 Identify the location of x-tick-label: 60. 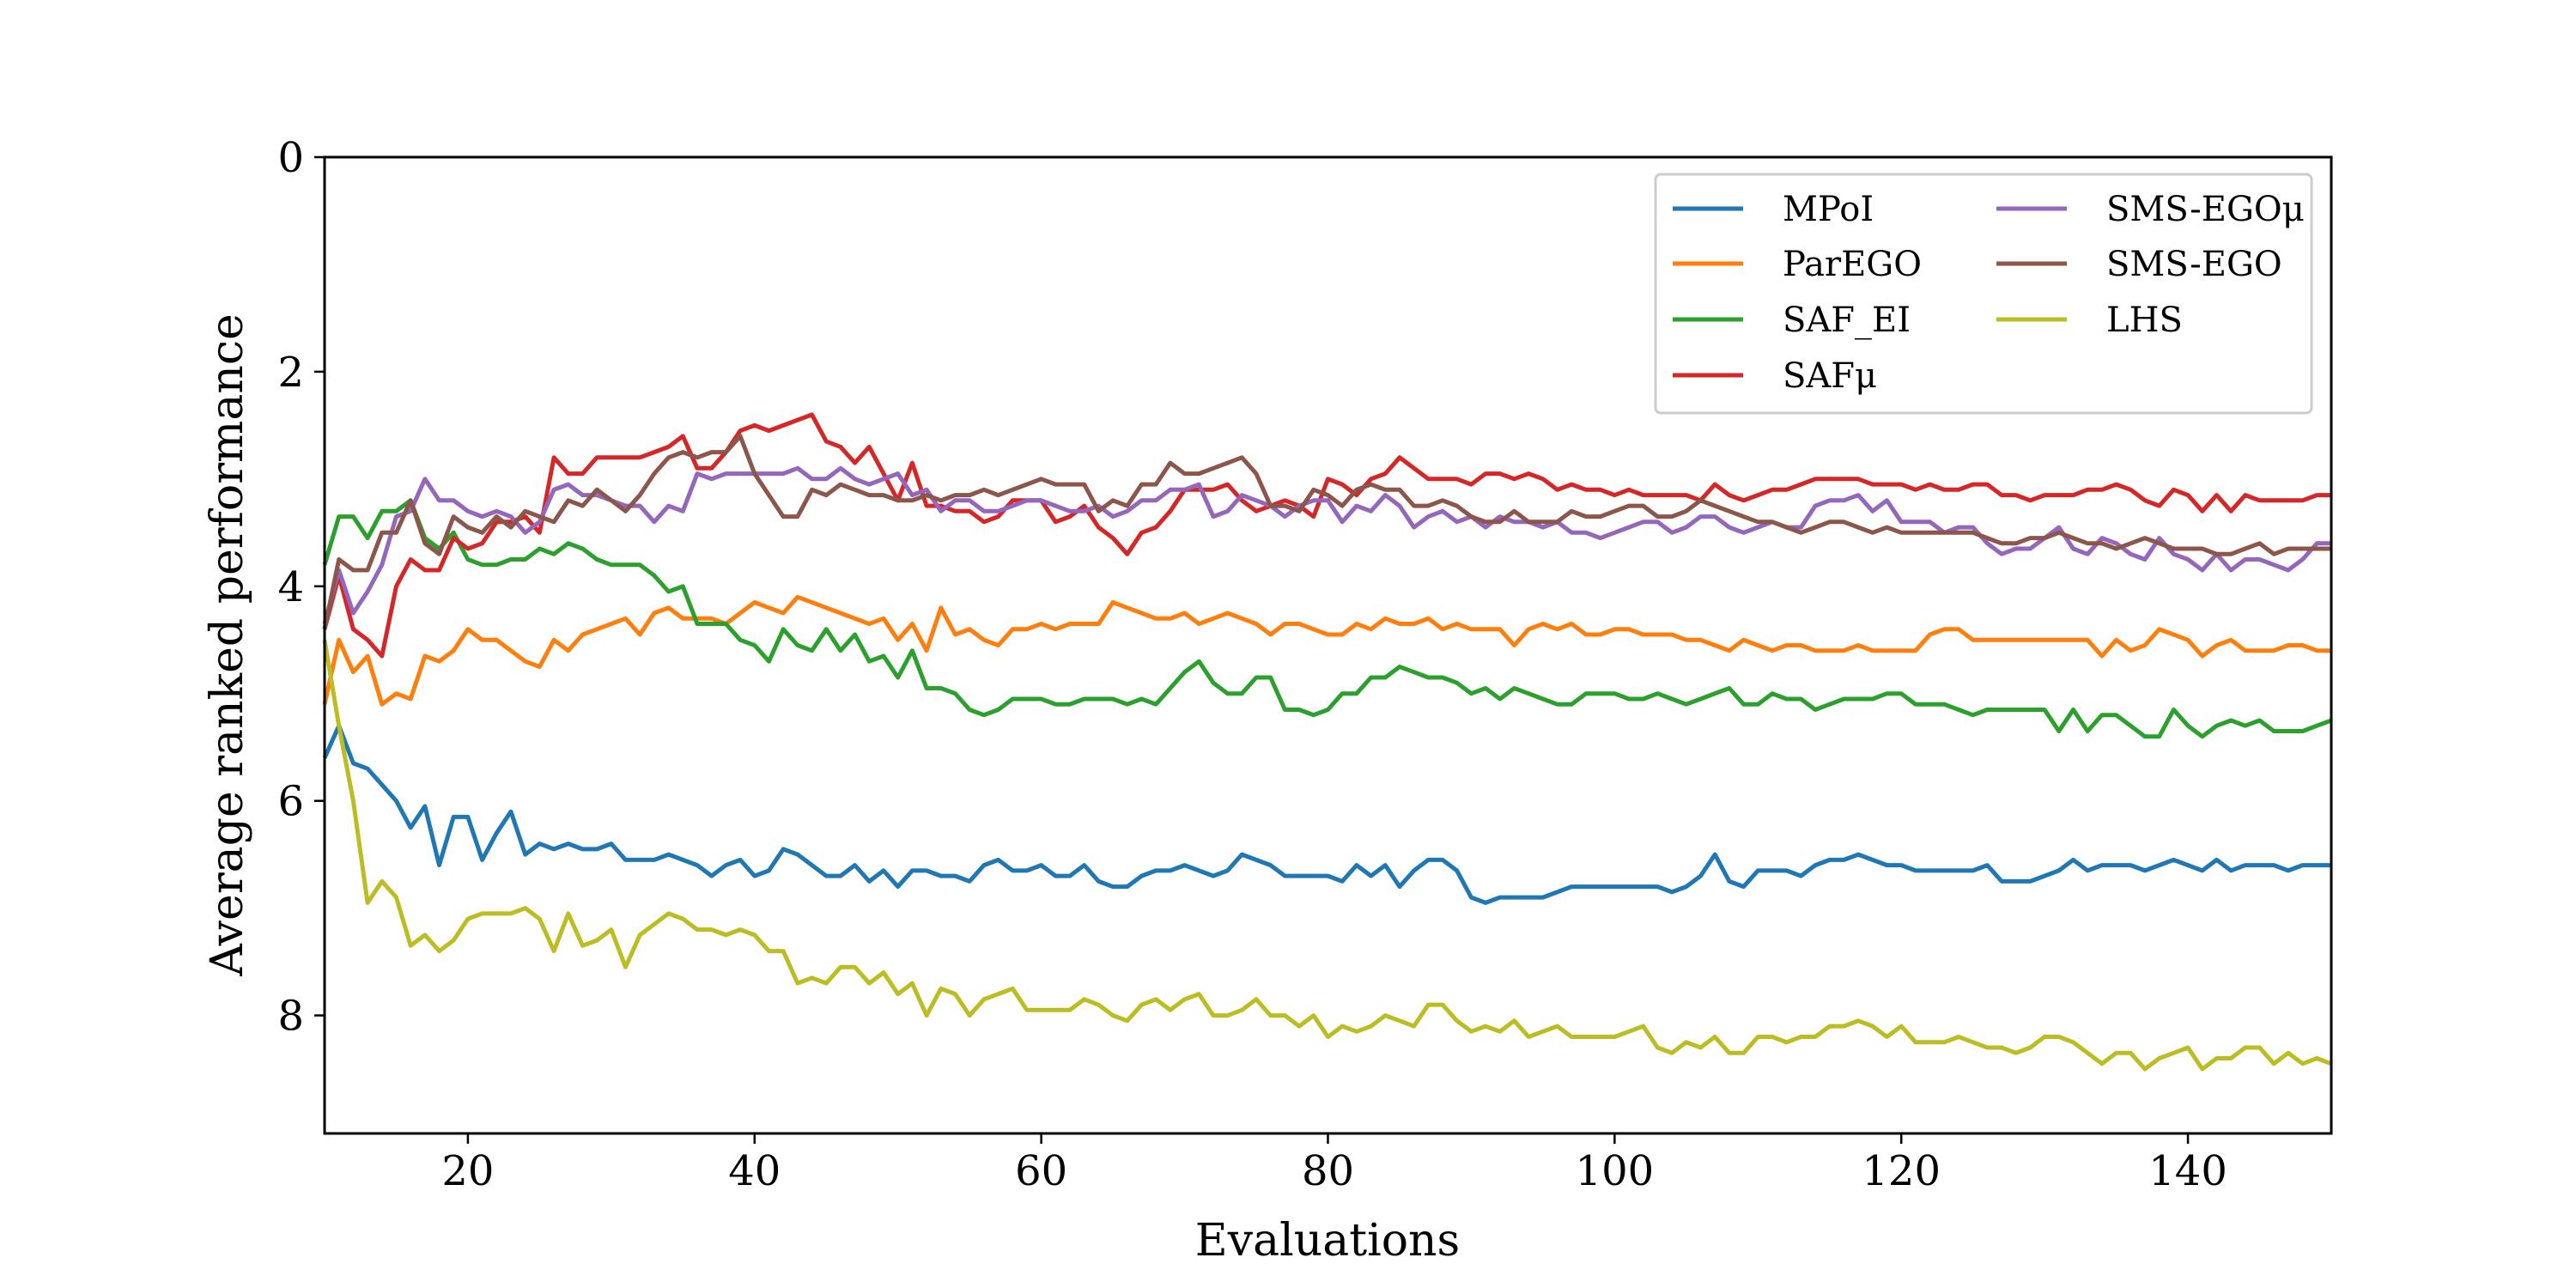
(1041, 1171).